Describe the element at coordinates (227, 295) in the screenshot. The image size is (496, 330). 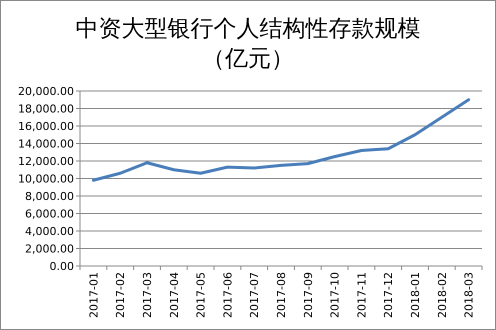
I see `x-tick-label: 2017-06` at that location.